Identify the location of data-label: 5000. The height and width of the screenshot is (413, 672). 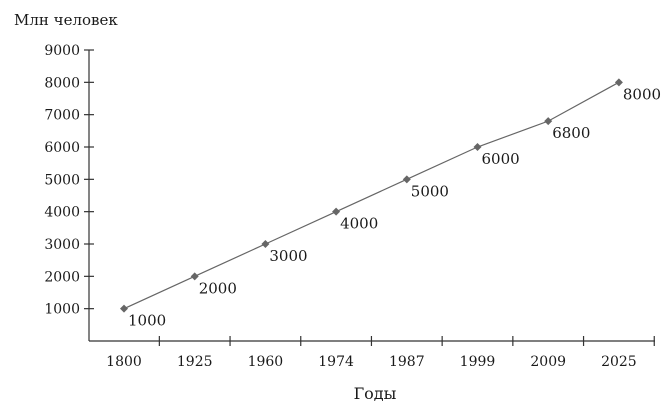
(430, 191).